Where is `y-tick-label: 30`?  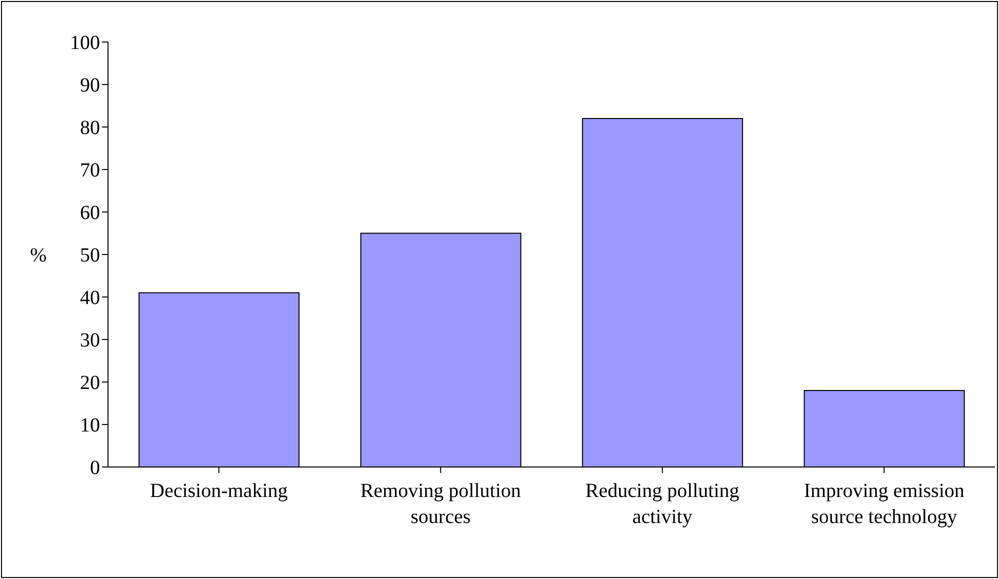
y-tick-label: 30 is located at coordinates (90, 341).